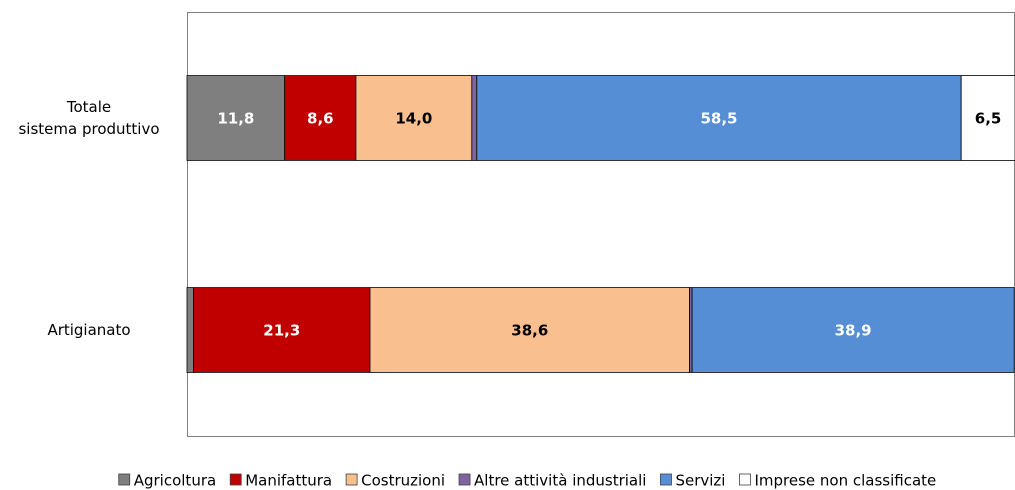  I want to click on legend-item: Altre attività industriali, so click(552, 481).